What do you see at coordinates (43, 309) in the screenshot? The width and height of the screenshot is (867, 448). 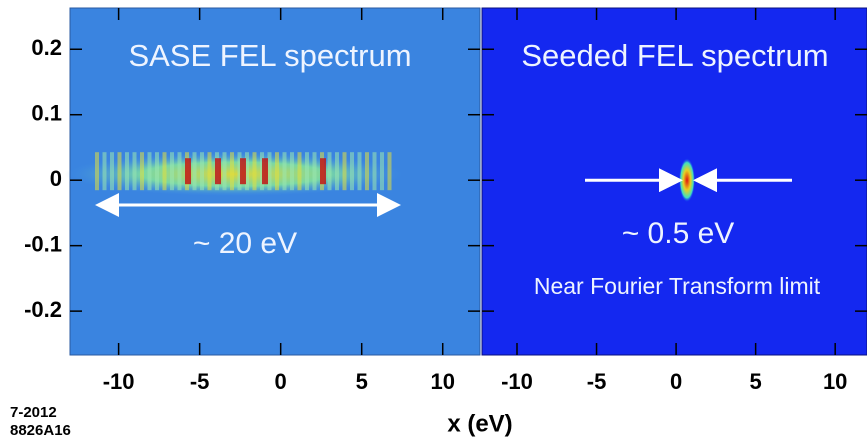 I see `y-tick-label: -0.2` at bounding box center [43, 309].